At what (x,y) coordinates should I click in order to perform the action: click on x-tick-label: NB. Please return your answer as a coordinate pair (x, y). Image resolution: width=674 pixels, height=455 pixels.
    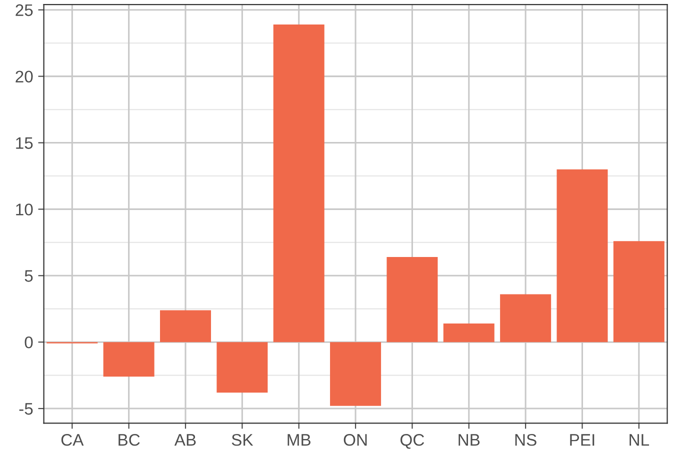
    Looking at the image, I should click on (469, 440).